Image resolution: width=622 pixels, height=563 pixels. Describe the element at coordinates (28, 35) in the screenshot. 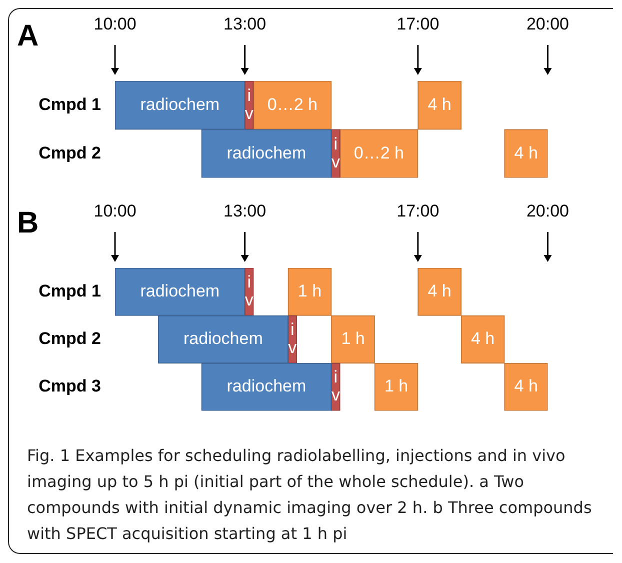

I see `chart-title: A` at that location.